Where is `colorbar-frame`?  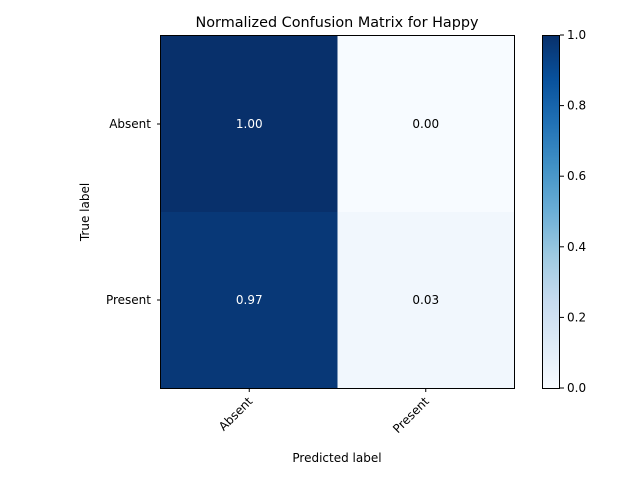 colorbar-frame is located at coordinates (551, 212).